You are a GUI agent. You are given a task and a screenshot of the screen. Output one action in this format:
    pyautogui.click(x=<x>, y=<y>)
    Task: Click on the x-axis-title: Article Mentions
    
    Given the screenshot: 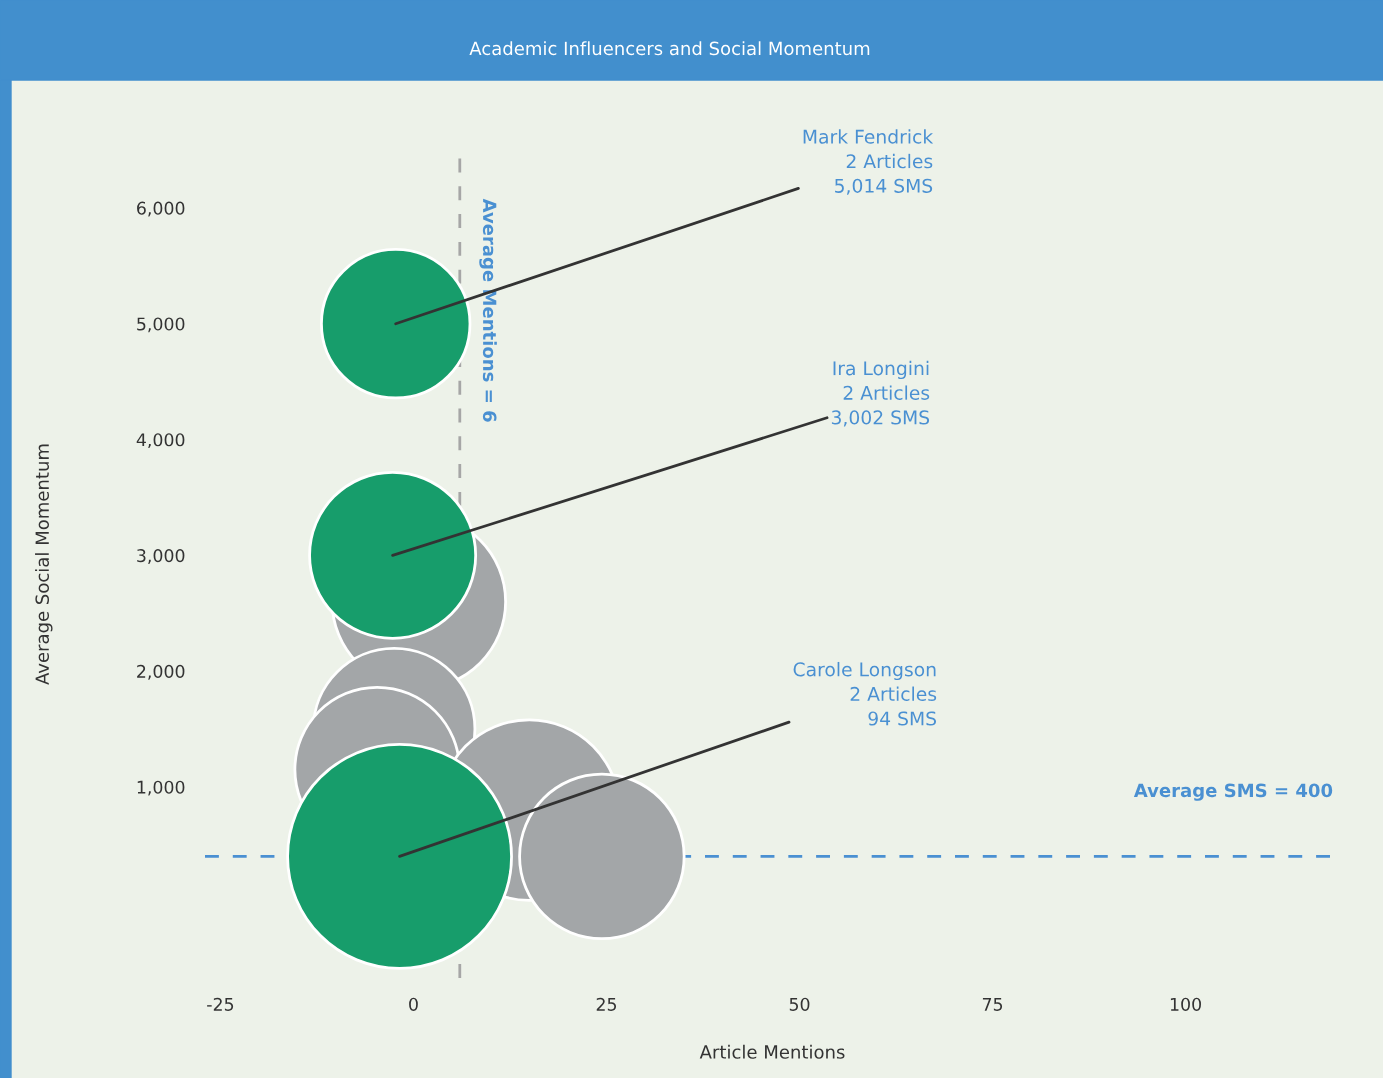 What is the action you would take?
    pyautogui.click(x=772, y=1051)
    